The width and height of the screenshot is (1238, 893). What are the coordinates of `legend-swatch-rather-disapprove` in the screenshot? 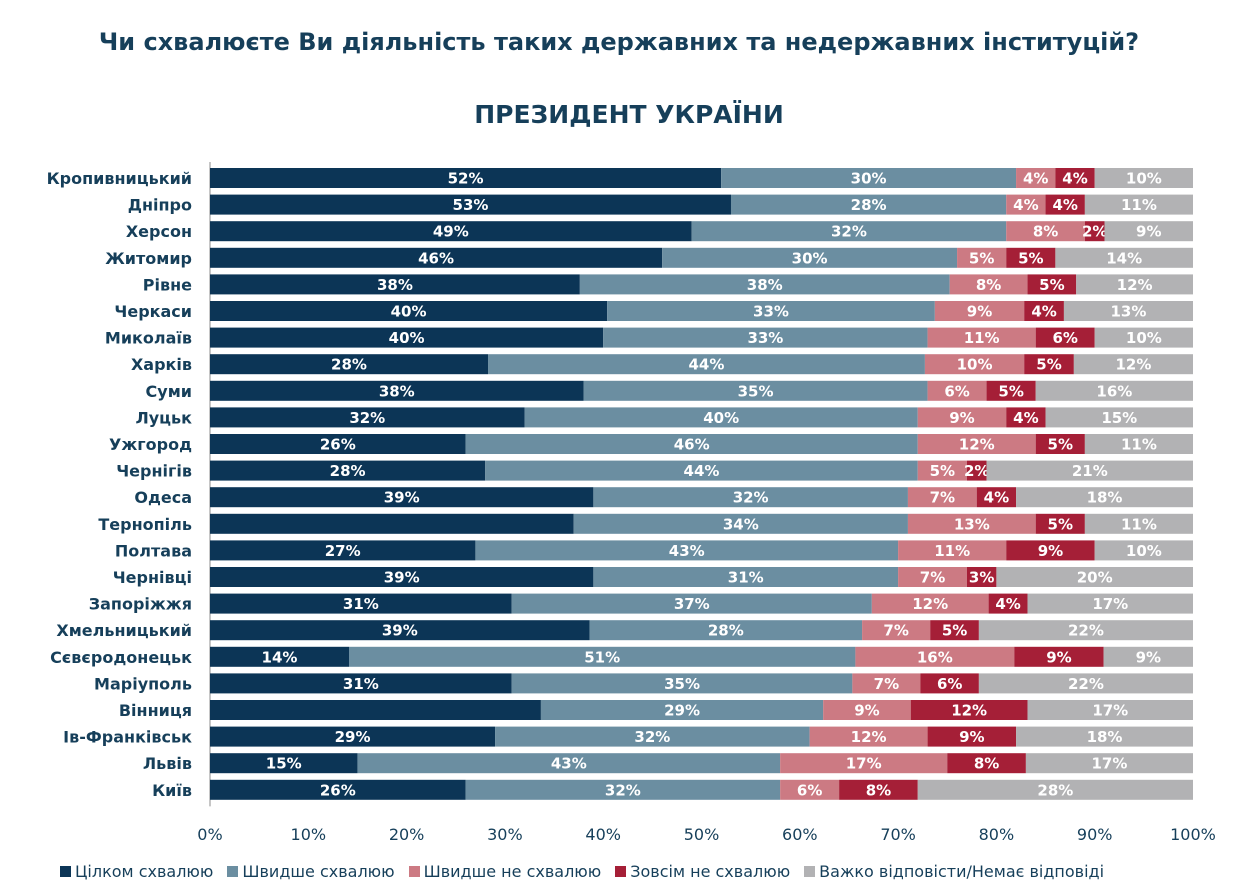 It's located at (414, 871).